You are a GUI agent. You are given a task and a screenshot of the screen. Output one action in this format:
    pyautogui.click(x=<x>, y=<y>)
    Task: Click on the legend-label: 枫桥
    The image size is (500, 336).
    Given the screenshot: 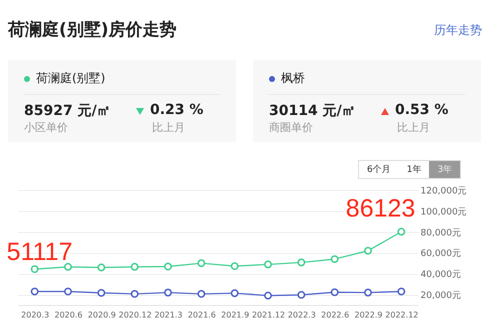 What is the action you would take?
    pyautogui.click(x=293, y=78)
    